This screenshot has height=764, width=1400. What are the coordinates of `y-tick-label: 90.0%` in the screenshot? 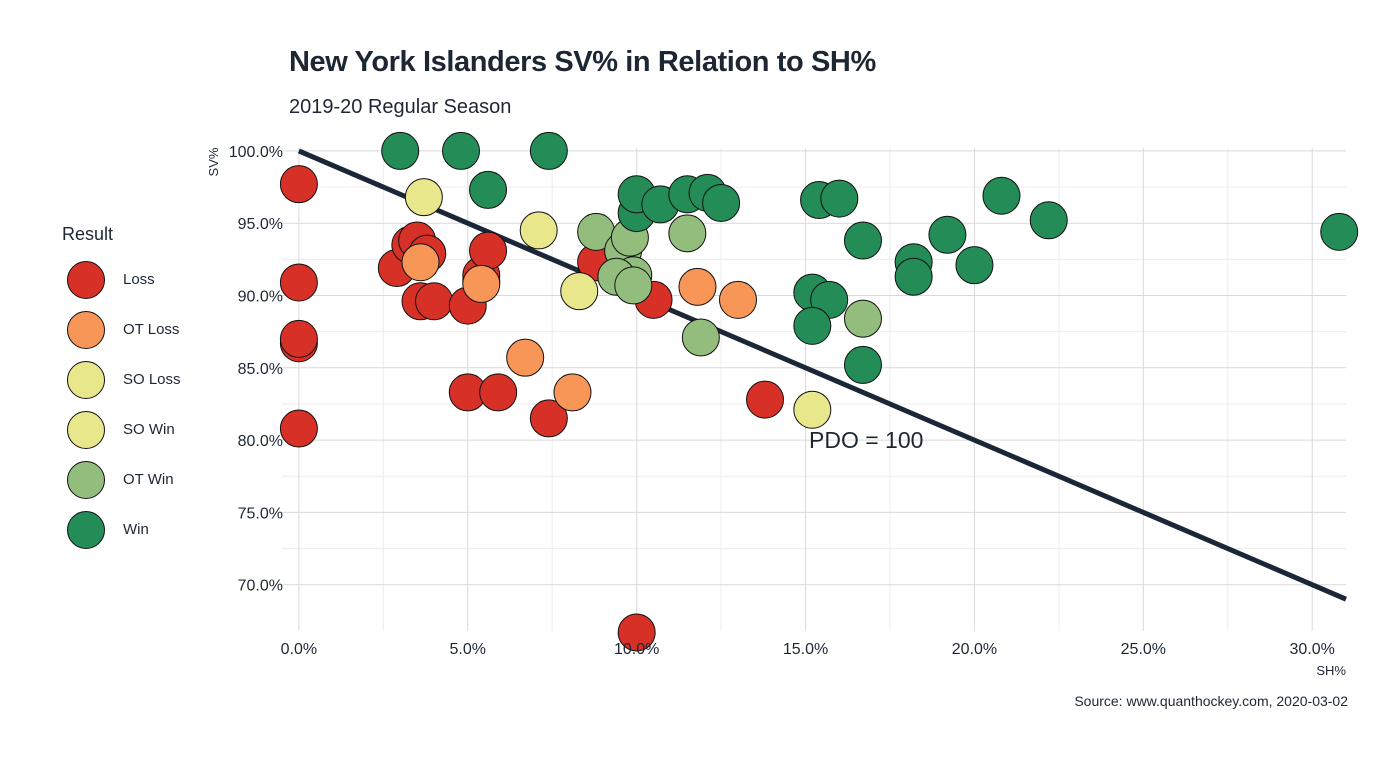 It's located at (260, 297).